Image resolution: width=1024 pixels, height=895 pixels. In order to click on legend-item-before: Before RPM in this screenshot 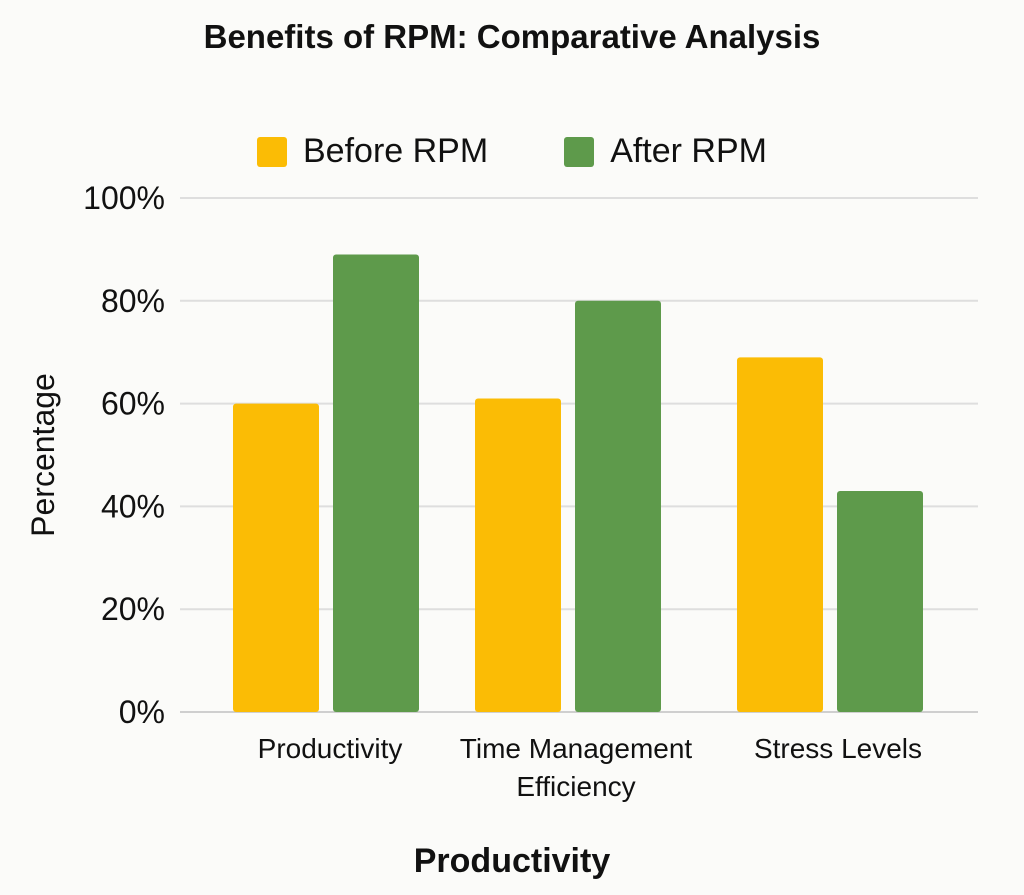, I will do `click(372, 151)`.